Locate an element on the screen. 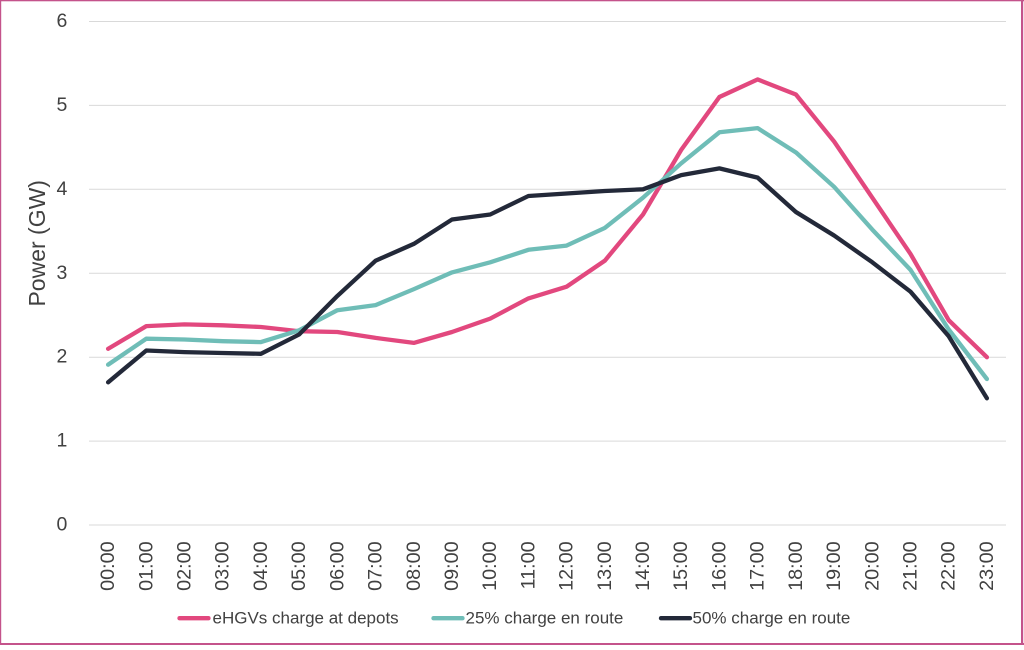  svg-text: 02:00 is located at coordinates (185, 566).